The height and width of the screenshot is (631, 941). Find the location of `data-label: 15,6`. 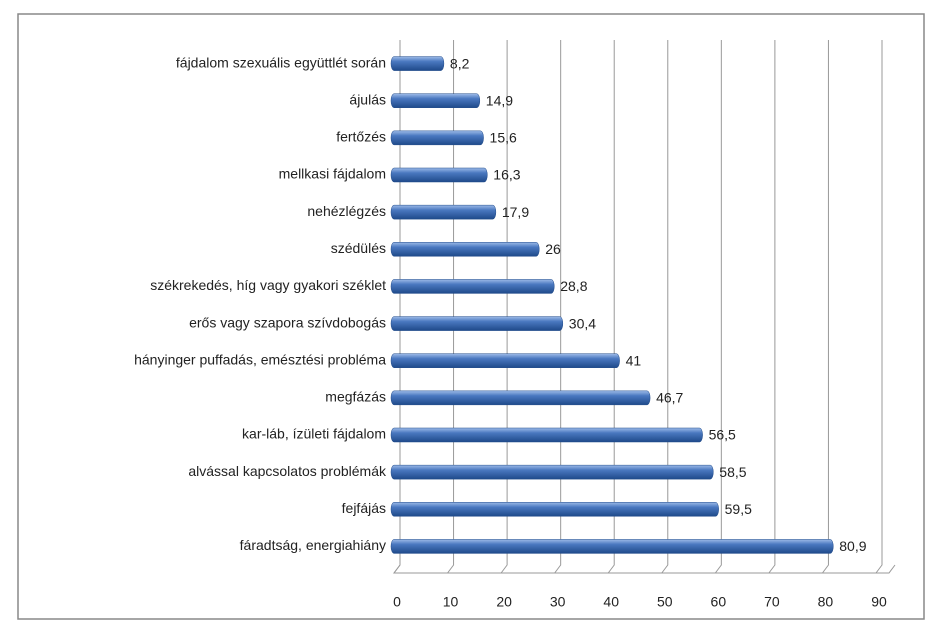

data-label: 15,6 is located at coordinates (503, 138).